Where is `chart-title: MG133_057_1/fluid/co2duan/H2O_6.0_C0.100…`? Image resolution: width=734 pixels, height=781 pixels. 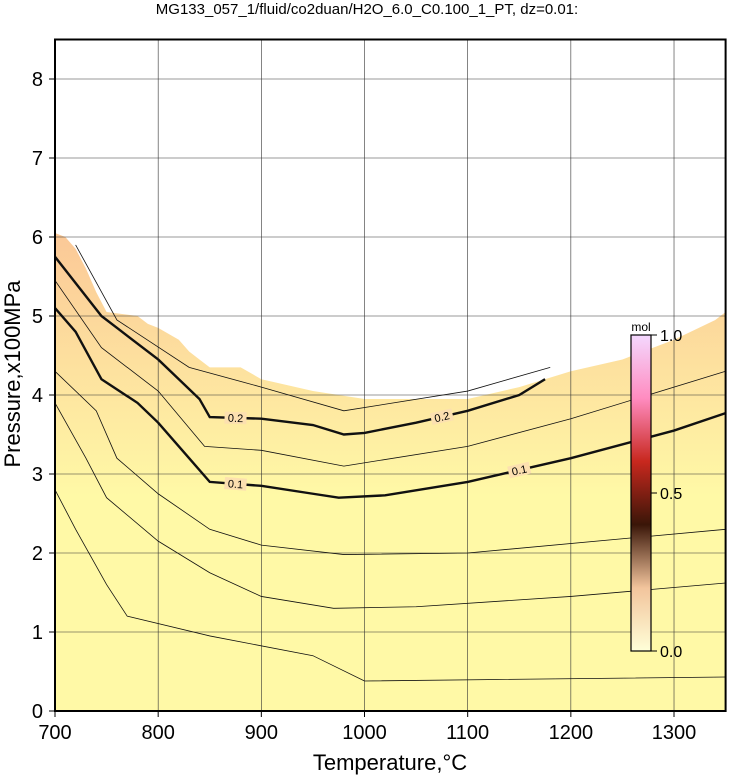
chart-title: MG133_057_1/fluid/co2duan/H2O_6.0_C0.100… is located at coordinates (367, 9).